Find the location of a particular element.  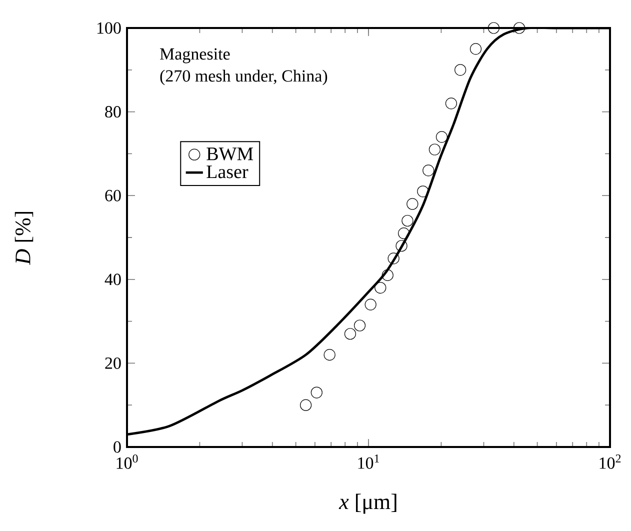

x-tick-label: 10$^{2}$ is located at coordinates (610, 461).